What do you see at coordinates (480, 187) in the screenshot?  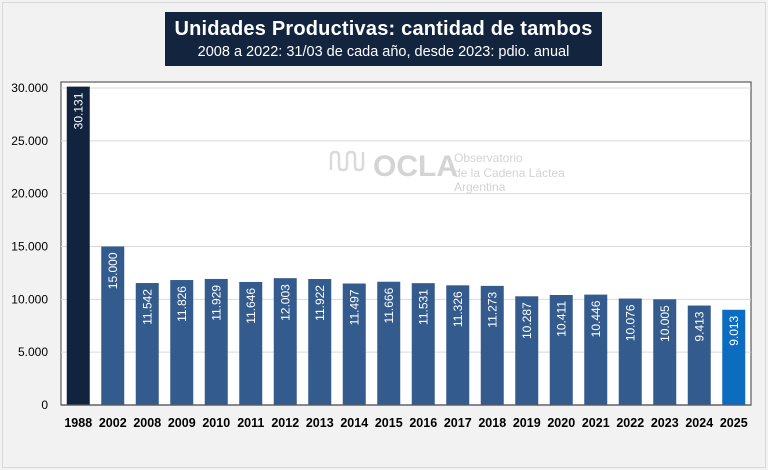 I see `watermark-line: Argentina` at bounding box center [480, 187].